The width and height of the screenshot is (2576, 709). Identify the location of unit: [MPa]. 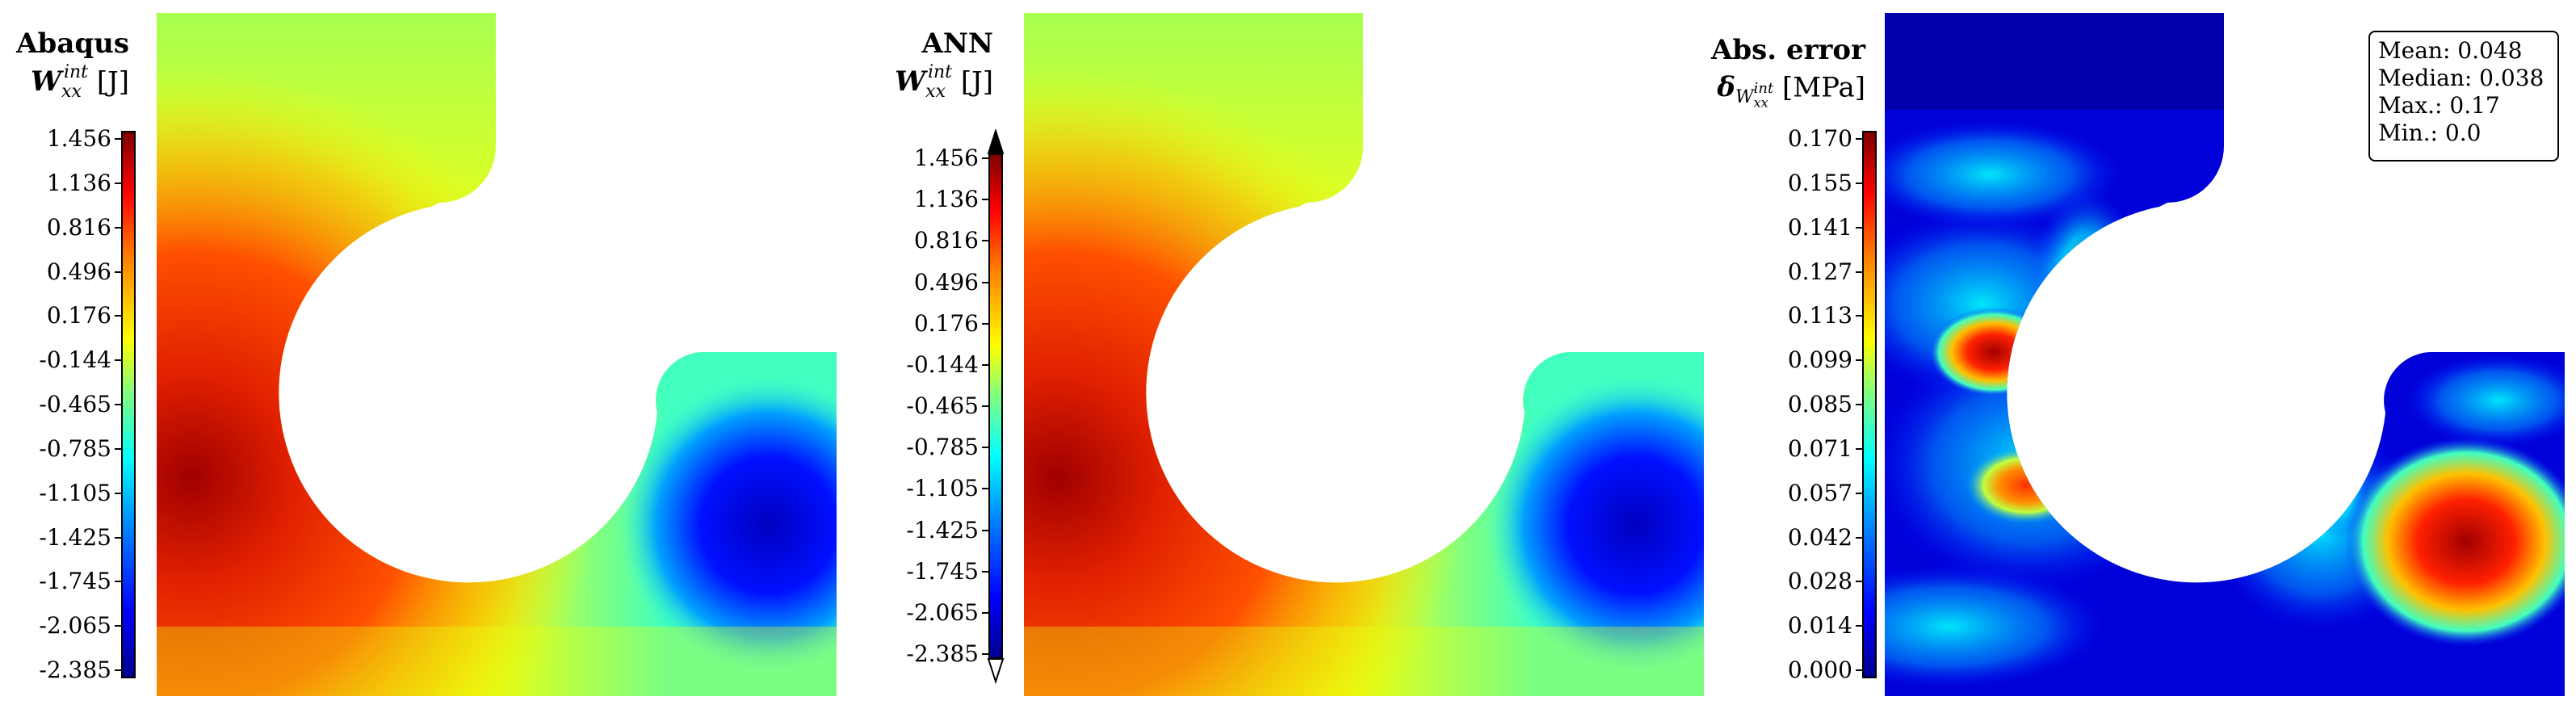
(1823, 88).